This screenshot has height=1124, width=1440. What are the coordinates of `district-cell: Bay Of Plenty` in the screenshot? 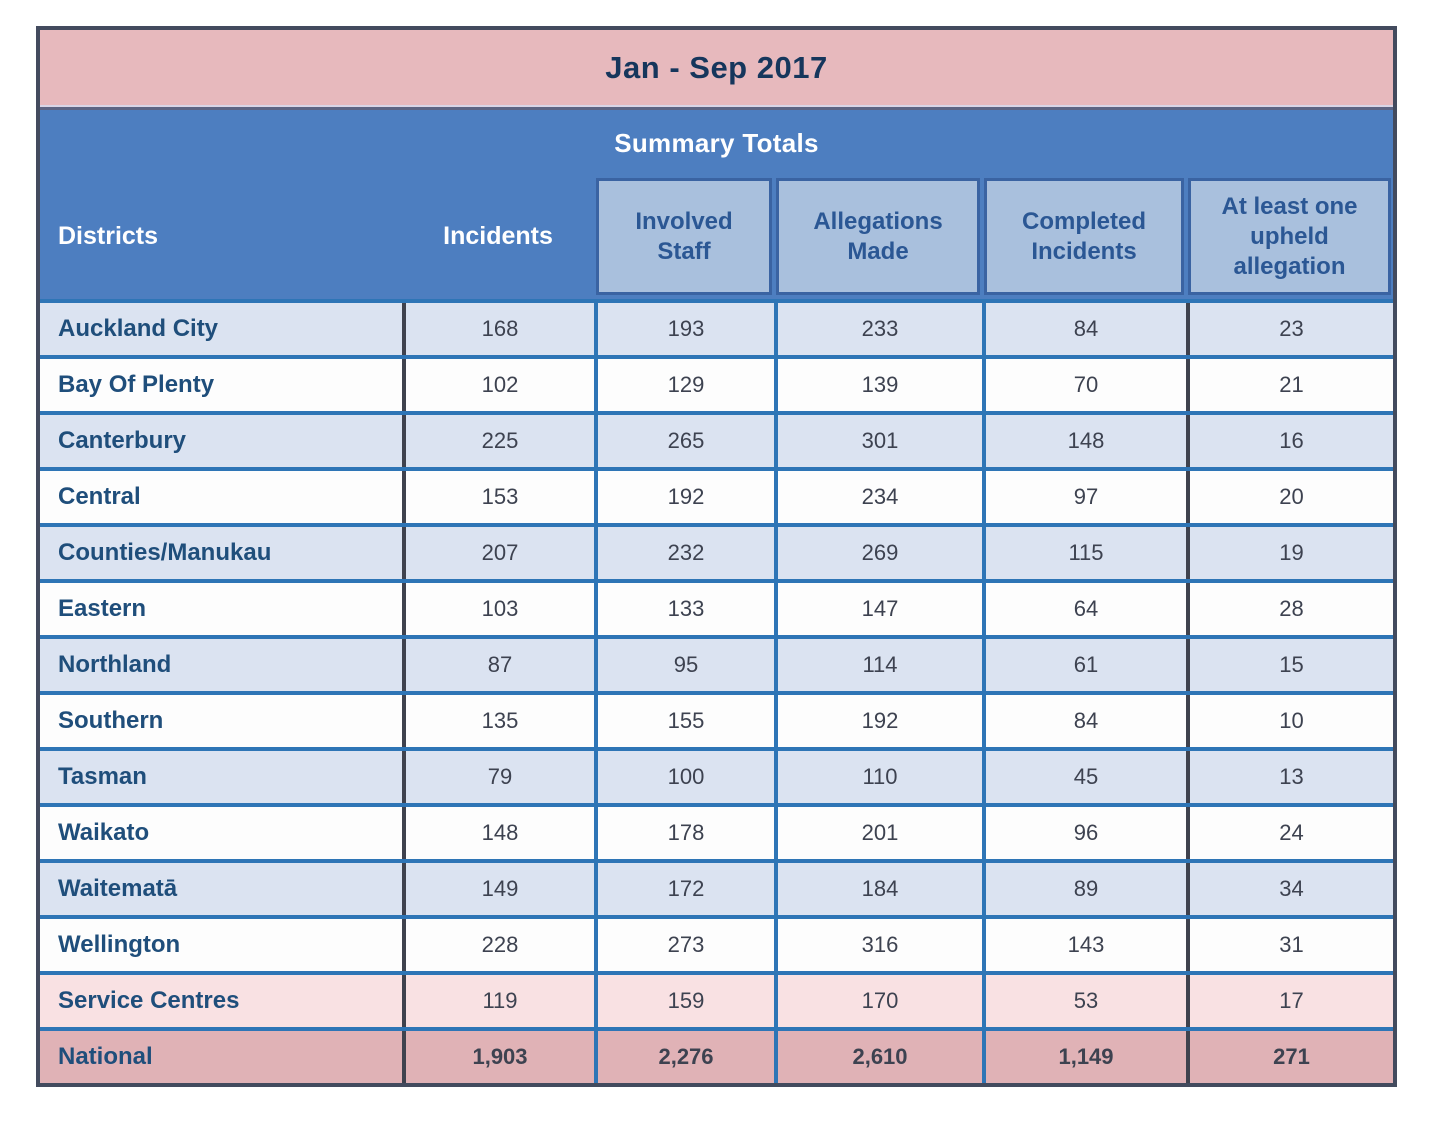 It's located at (136, 384).